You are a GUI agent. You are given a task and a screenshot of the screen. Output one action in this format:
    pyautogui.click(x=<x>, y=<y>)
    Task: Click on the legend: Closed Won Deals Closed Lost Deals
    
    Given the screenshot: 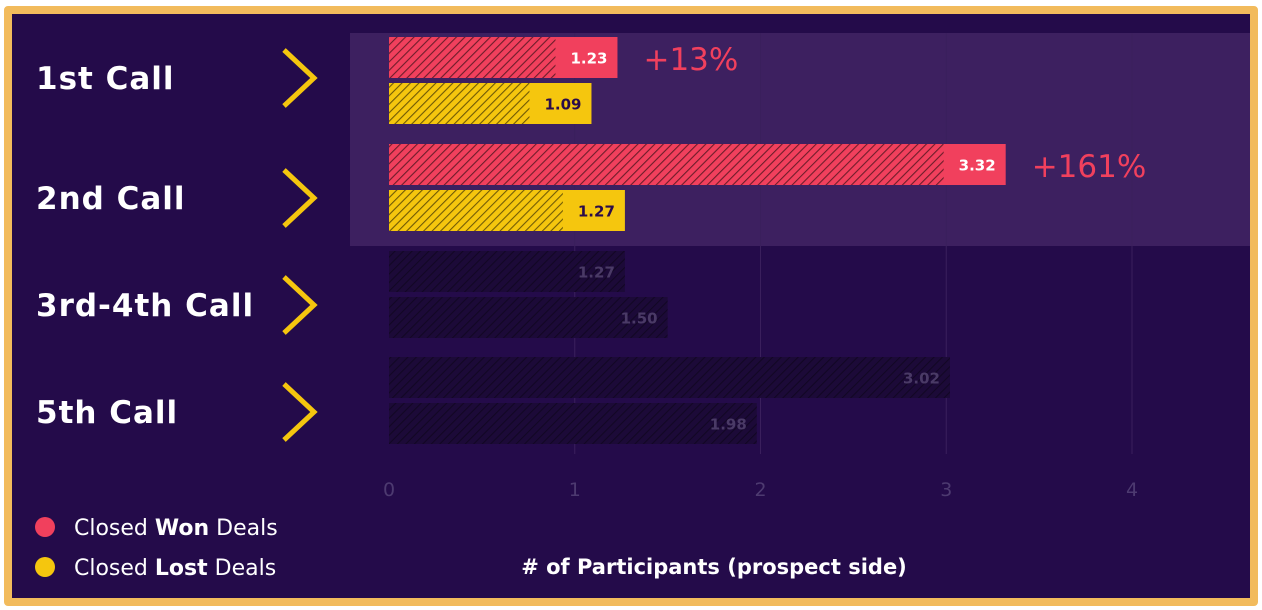 What is the action you would take?
    pyautogui.click(x=156, y=548)
    